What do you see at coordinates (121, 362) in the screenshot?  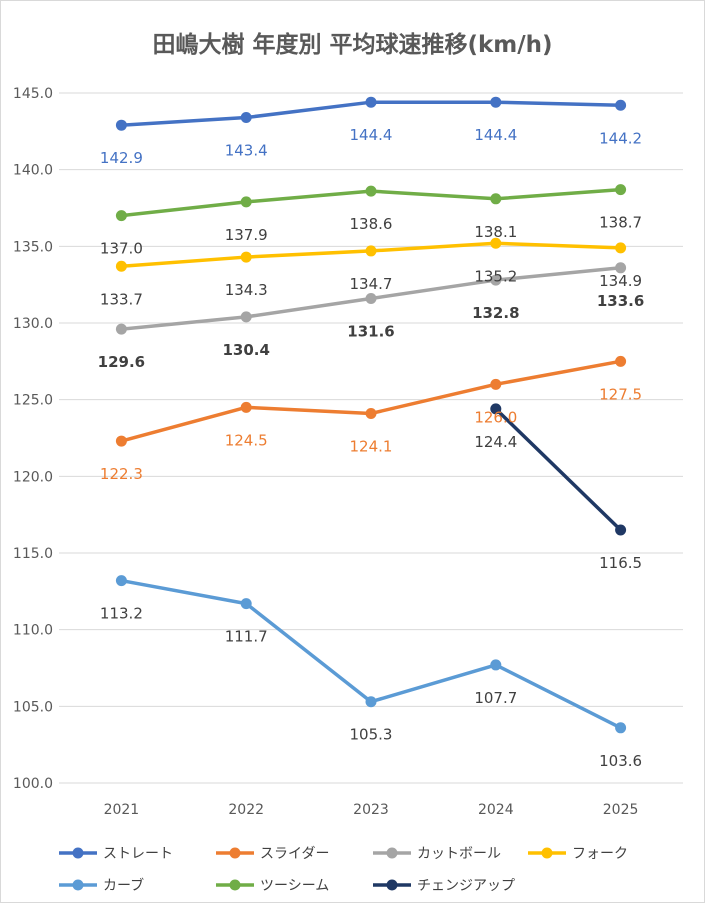 I see `data-label: 129.6` at bounding box center [121, 362].